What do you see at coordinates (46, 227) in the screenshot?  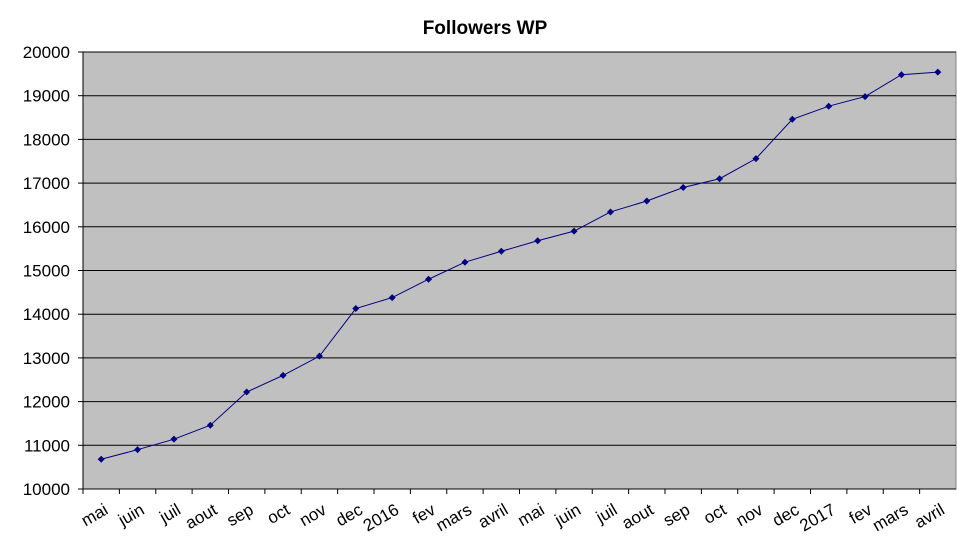 I see `y-tick-label: 16000` at bounding box center [46, 227].